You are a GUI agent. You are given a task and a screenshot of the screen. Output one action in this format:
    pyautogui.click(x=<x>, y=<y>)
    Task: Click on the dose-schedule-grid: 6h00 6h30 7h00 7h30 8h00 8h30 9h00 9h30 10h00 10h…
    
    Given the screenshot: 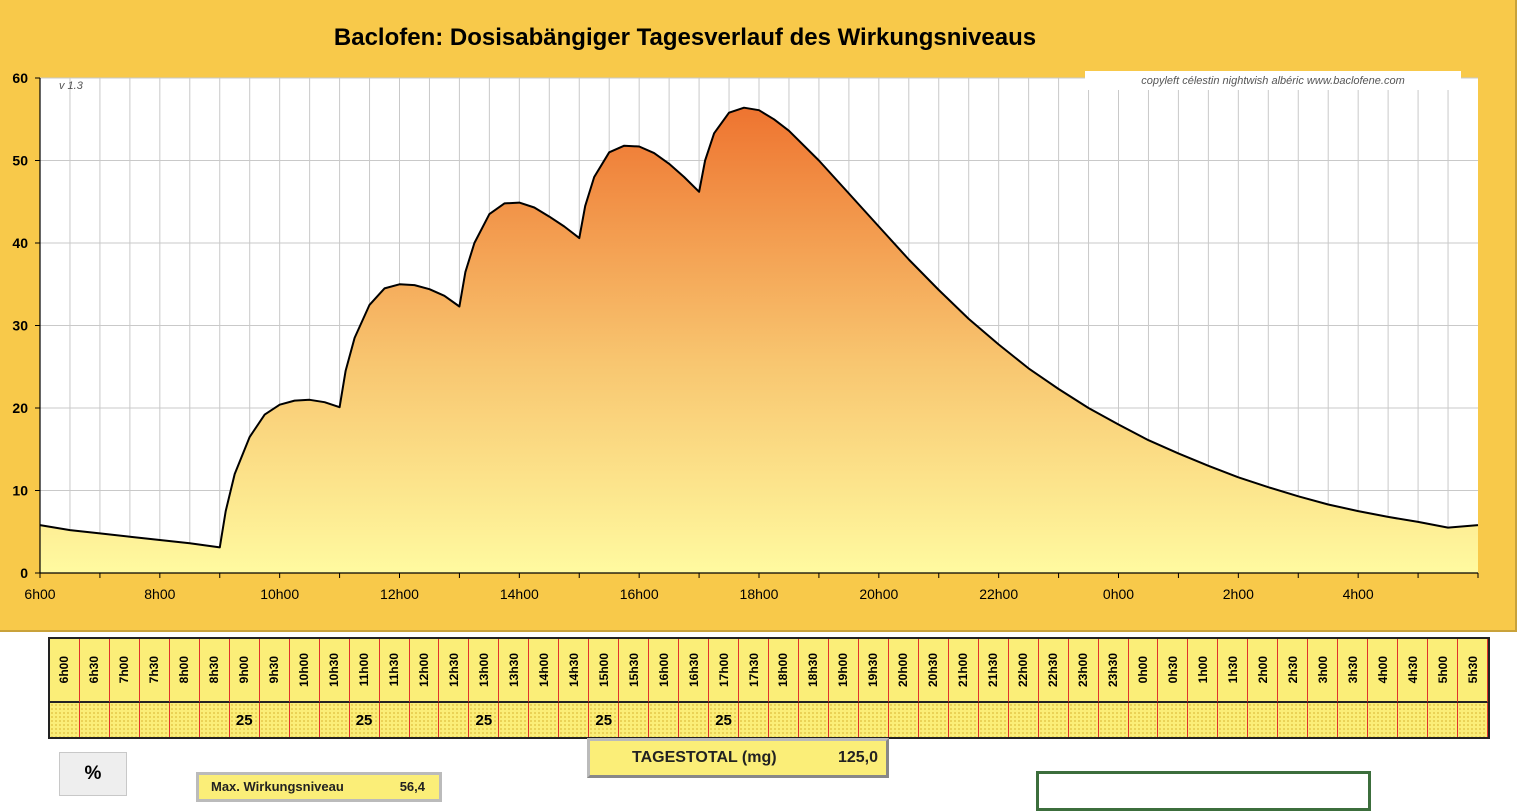 What is the action you would take?
    pyautogui.click(x=769, y=688)
    